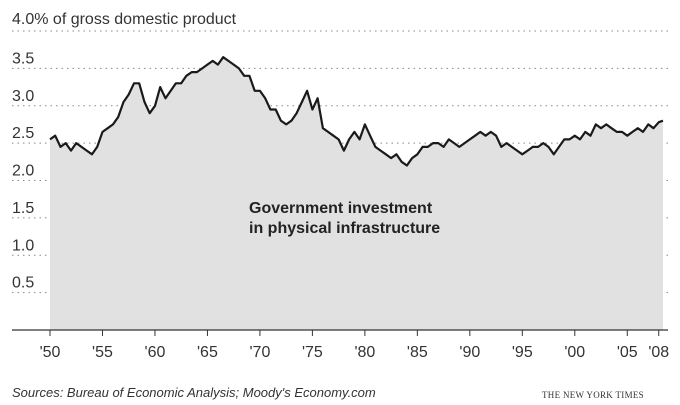 The image size is (680, 405). What do you see at coordinates (155, 352) in the screenshot?
I see `x-tick-label: '60` at bounding box center [155, 352].